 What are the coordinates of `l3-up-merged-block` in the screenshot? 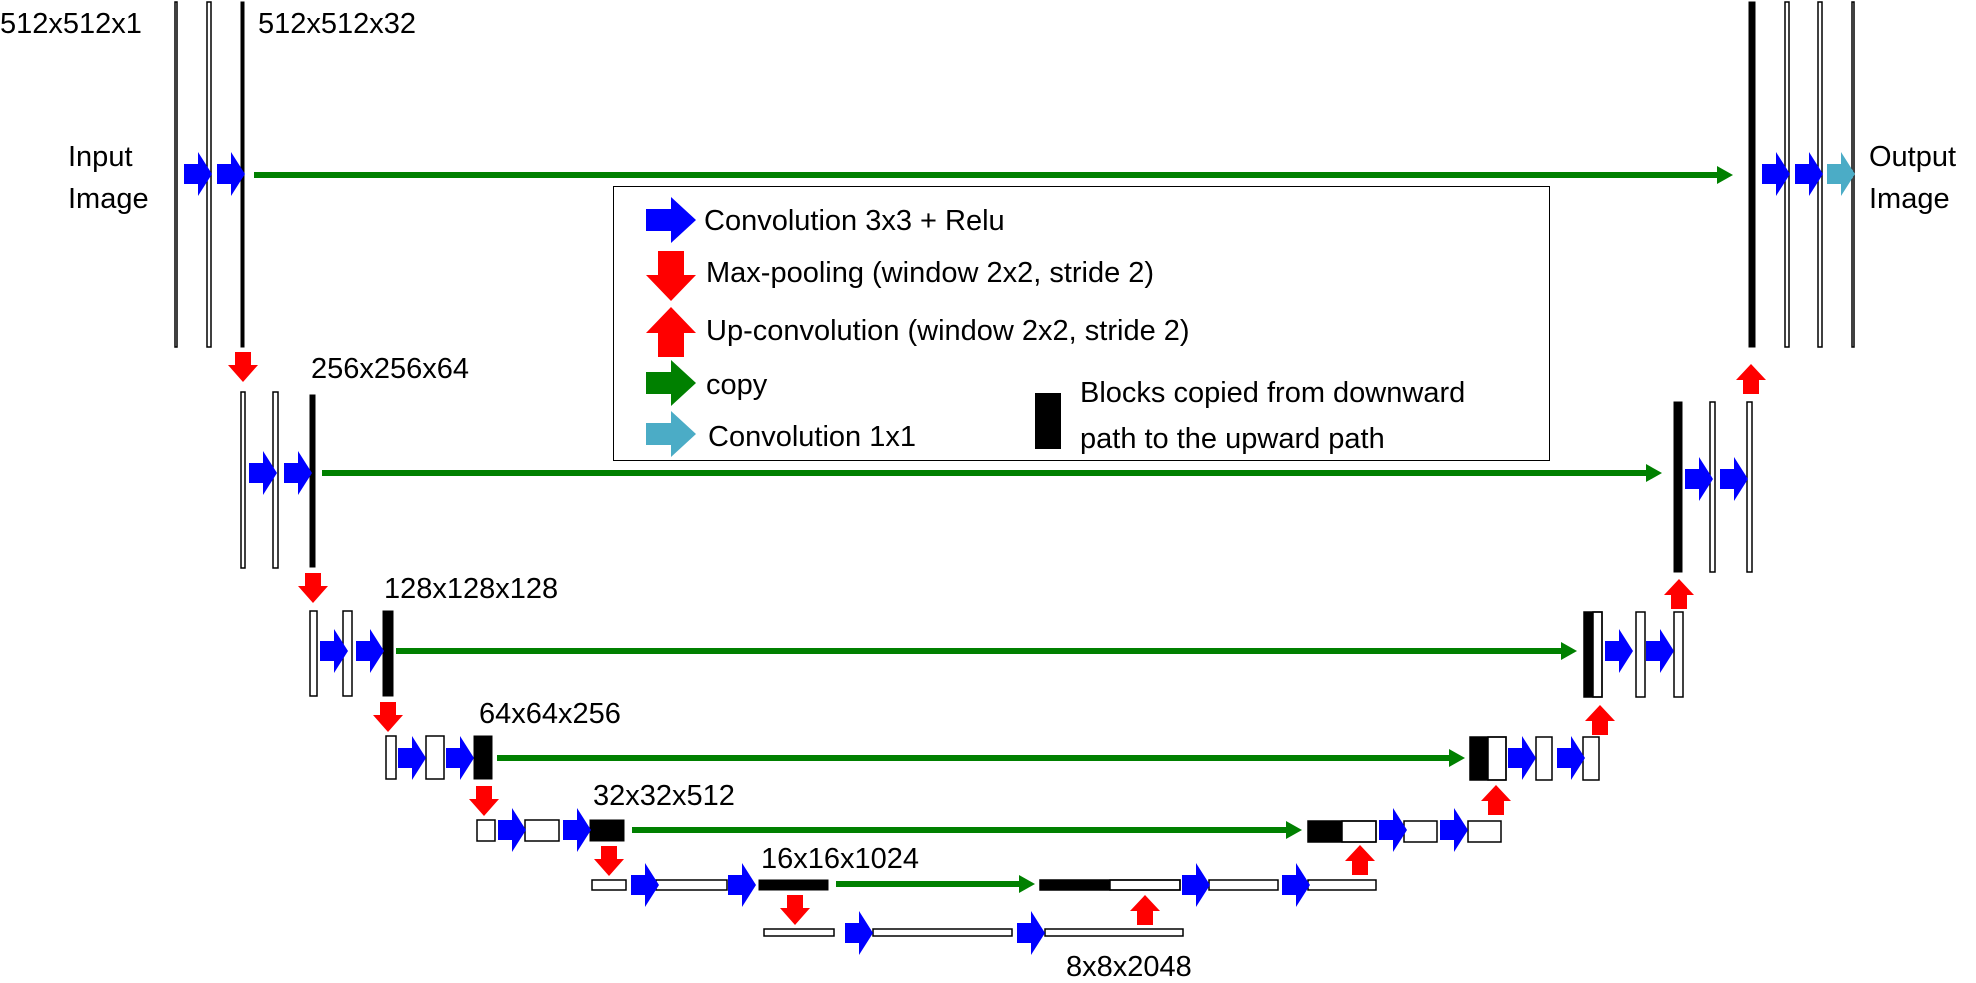 It's located at (1593, 654).